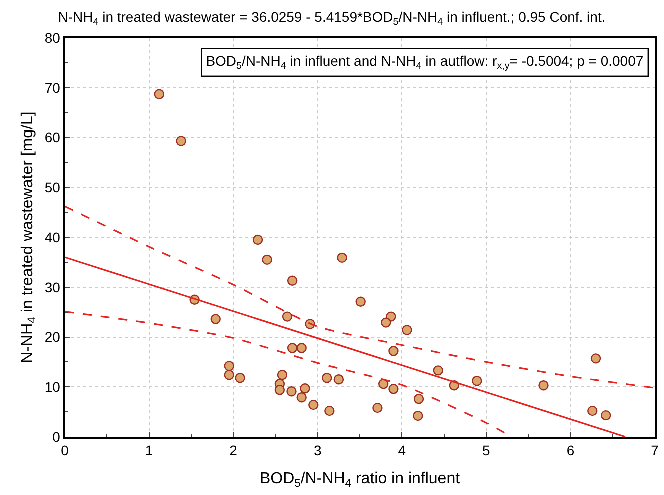 This screenshot has width=664, height=495. What do you see at coordinates (52, 38) in the screenshot?
I see `y-tick-label: 80` at bounding box center [52, 38].